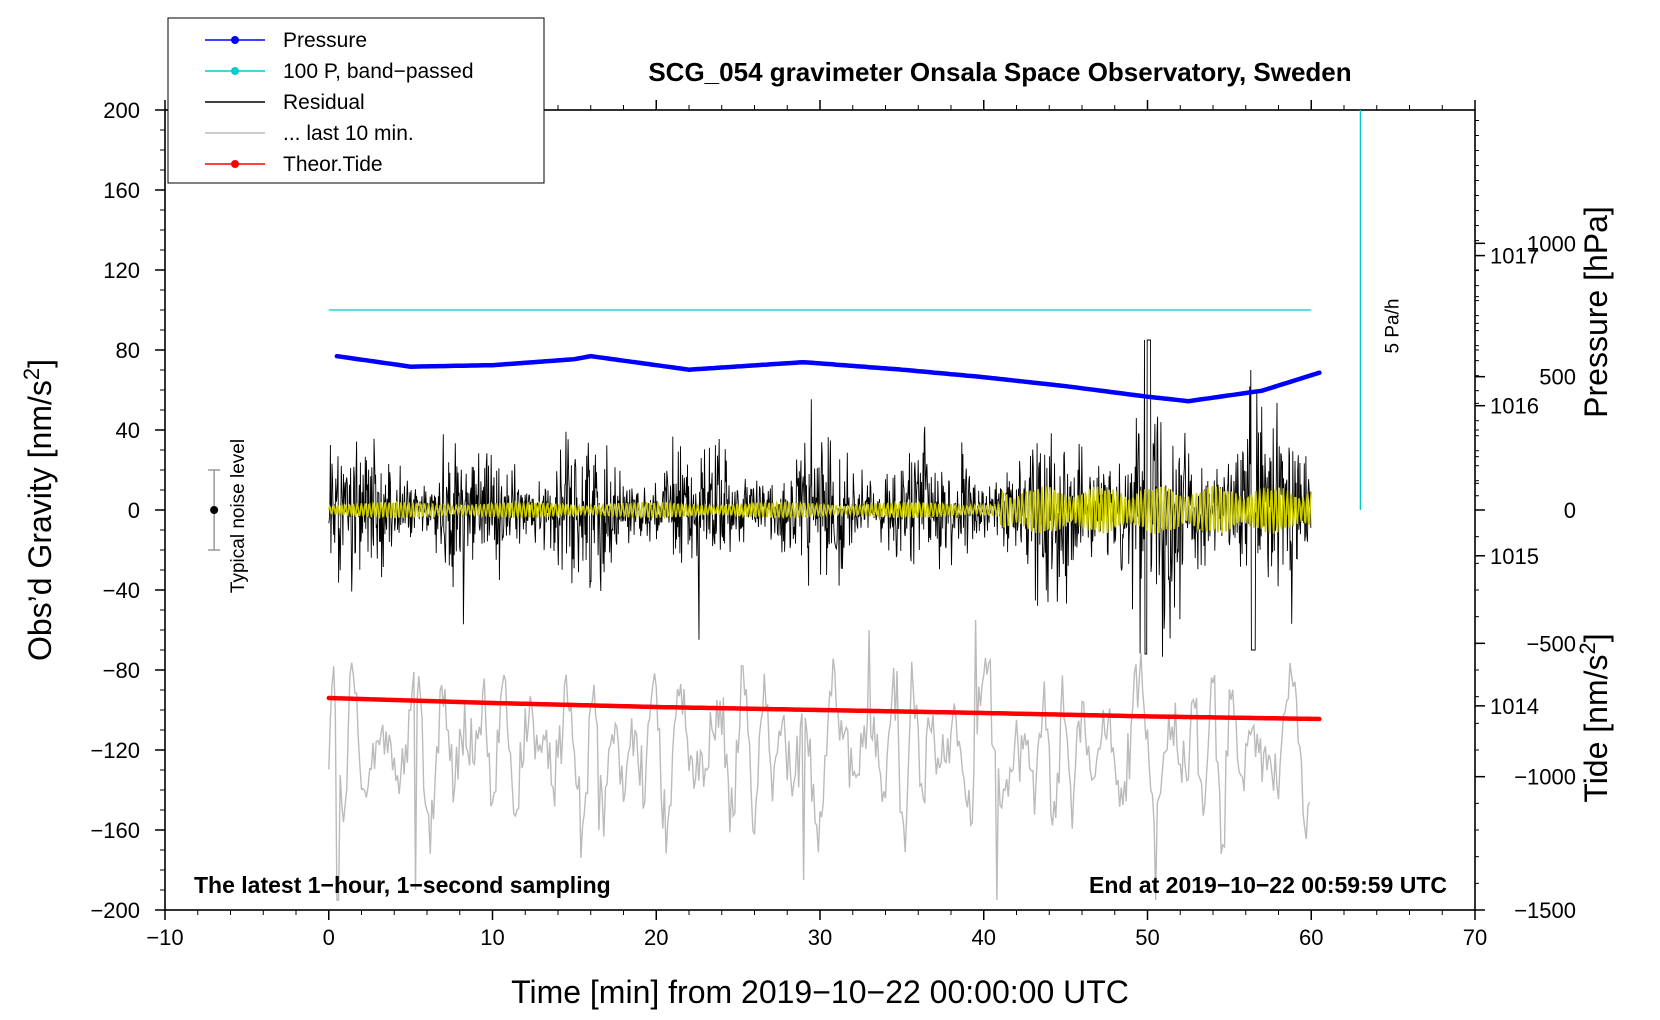 Image resolution: width=1660 pixels, height=1020 pixels. What do you see at coordinates (824, 708) in the screenshot?
I see `series-theor-tide-line` at bounding box center [824, 708].